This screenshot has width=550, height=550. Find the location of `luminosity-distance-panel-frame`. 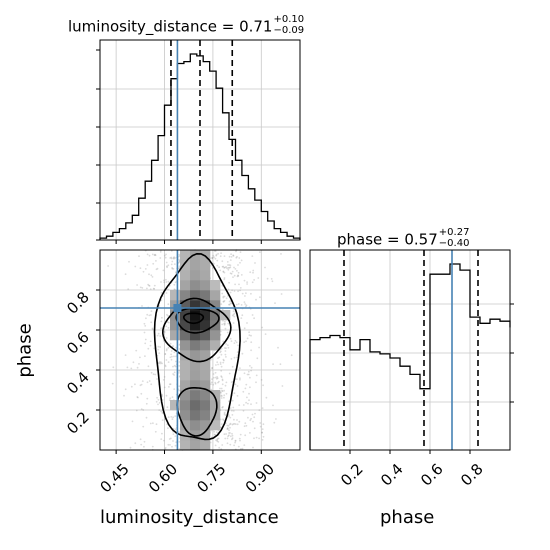

luminosity-distance-panel-frame is located at coordinates (200, 140).